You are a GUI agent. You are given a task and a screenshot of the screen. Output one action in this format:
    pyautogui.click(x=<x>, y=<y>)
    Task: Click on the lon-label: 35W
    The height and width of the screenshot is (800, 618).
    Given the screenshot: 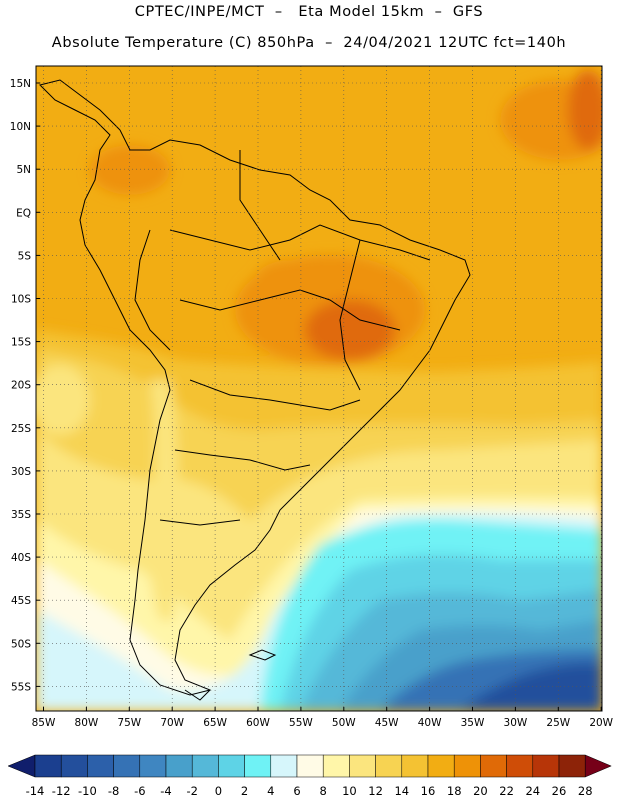 What is the action you would take?
    pyautogui.click(x=473, y=723)
    